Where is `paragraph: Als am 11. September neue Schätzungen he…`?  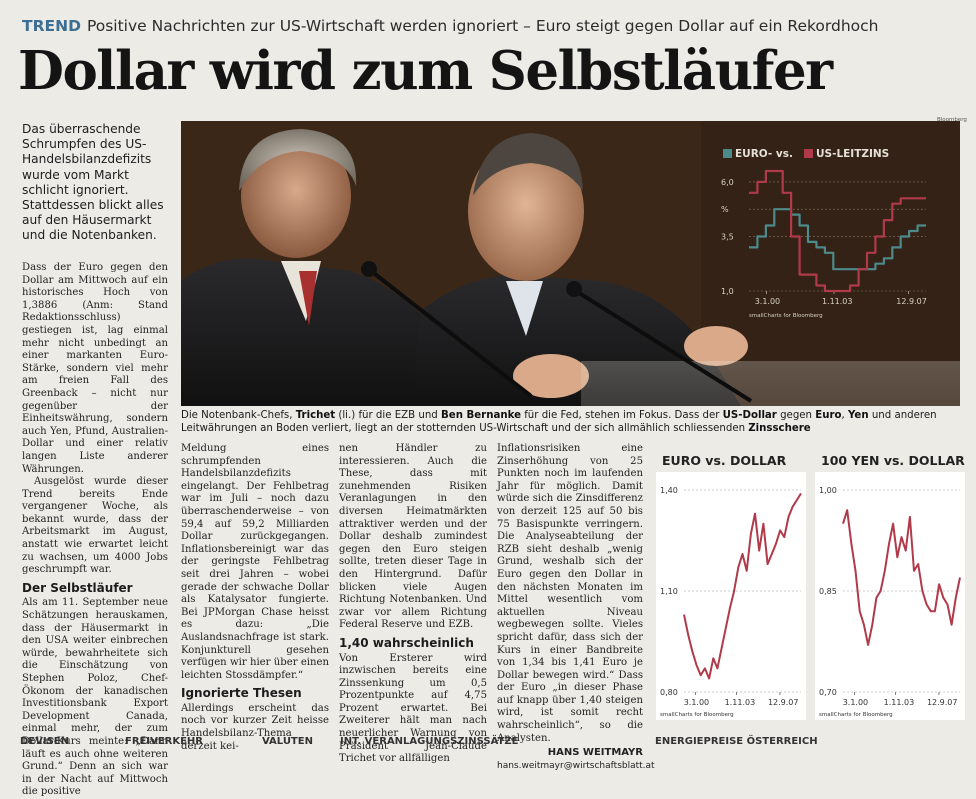 paragraph: Als am 11. September neue Schätzungen he… is located at coordinates (95, 697).